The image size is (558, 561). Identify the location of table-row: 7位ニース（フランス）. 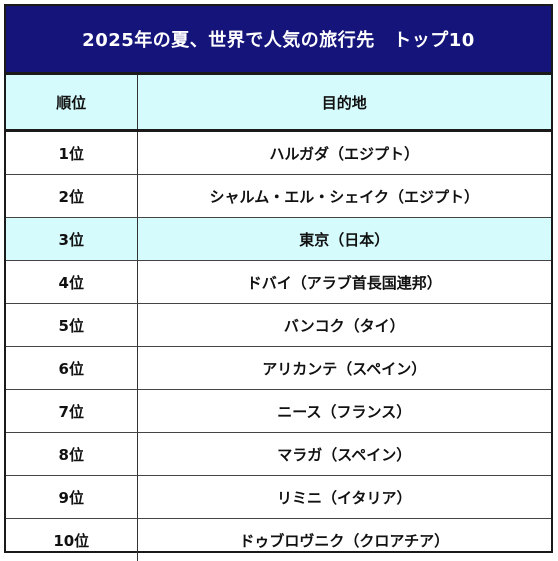
(278, 411).